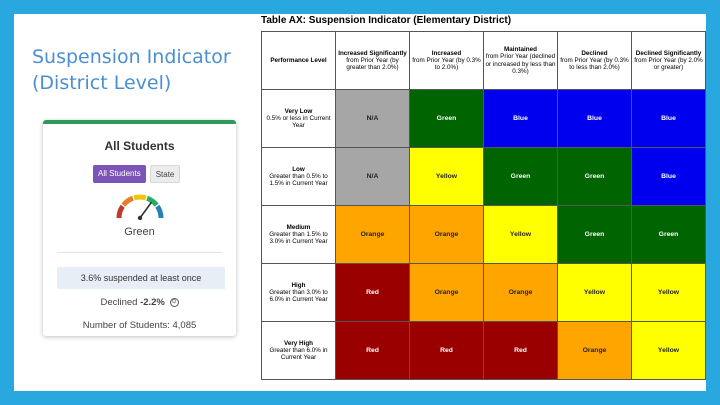  Describe the element at coordinates (152, 302) in the screenshot. I see `change-value: -2.2%` at that location.